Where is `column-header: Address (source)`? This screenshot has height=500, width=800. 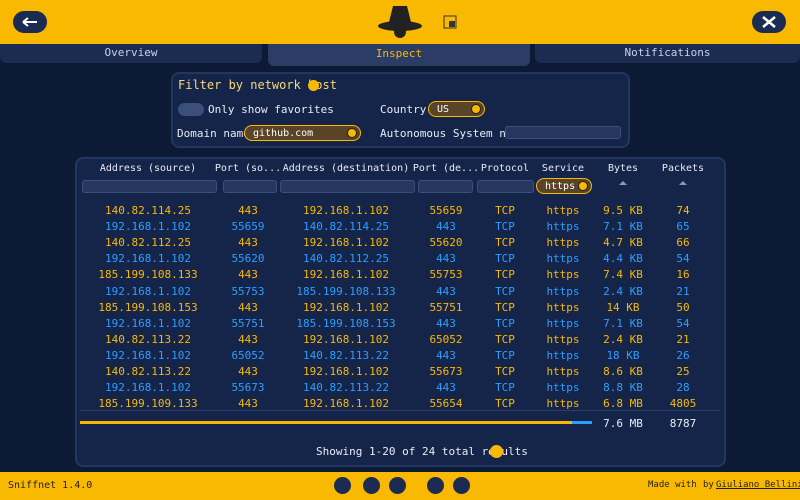 column-header: Address (source) is located at coordinates (148, 168).